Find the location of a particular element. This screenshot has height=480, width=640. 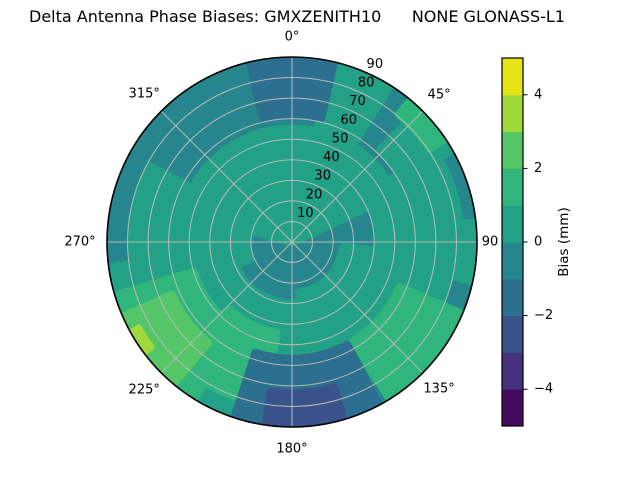

angular-tick-label: 0° is located at coordinates (292, 37).